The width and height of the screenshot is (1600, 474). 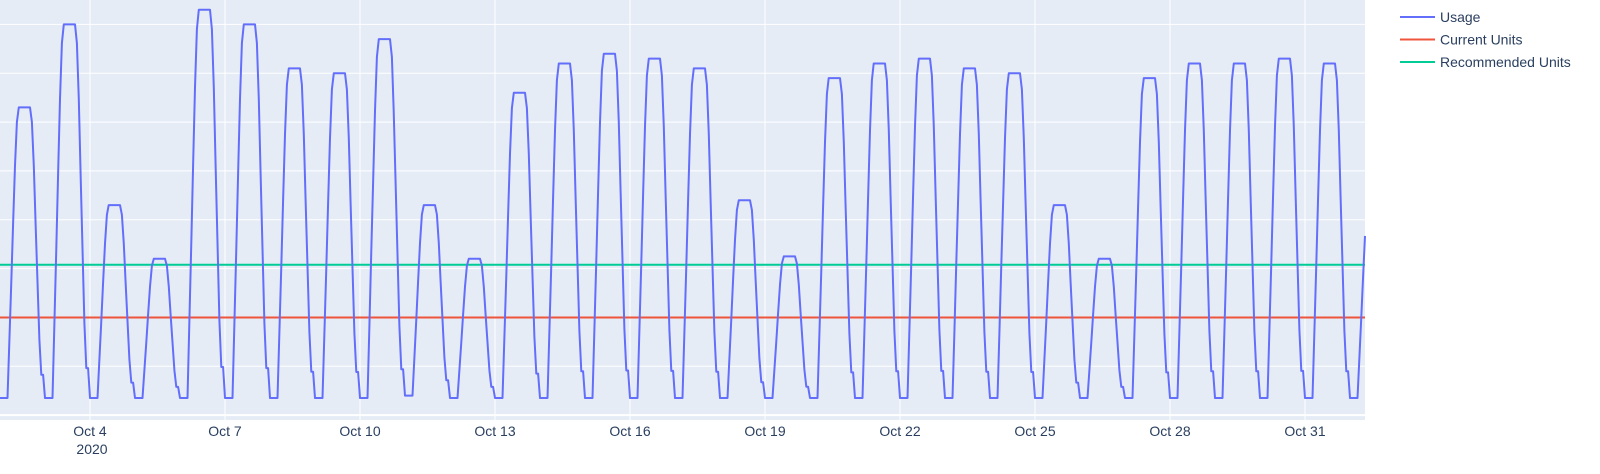 I want to click on reference-lines, so click(x=682, y=291).